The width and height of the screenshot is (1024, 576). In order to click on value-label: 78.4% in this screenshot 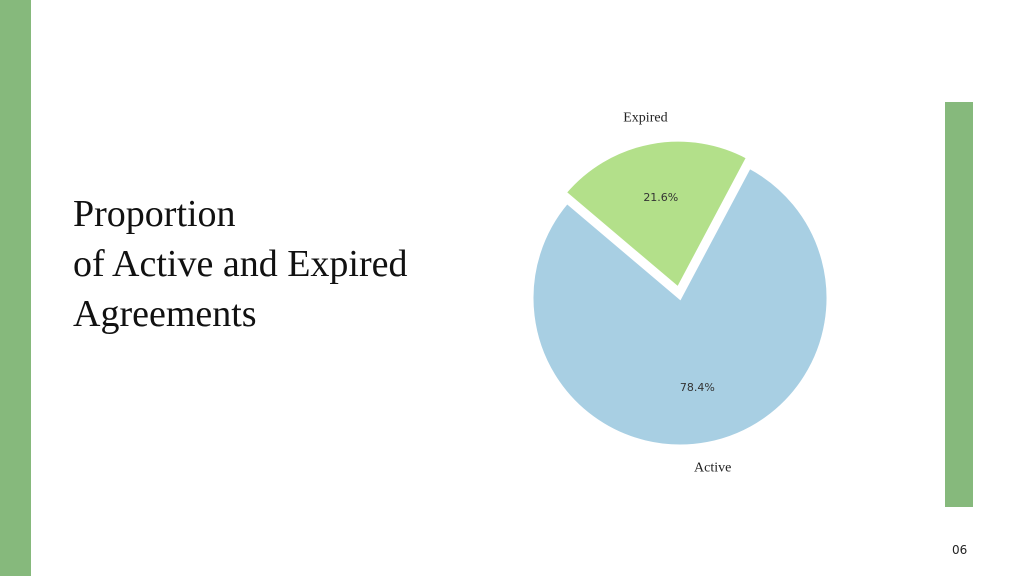, I will do `click(697, 387)`.